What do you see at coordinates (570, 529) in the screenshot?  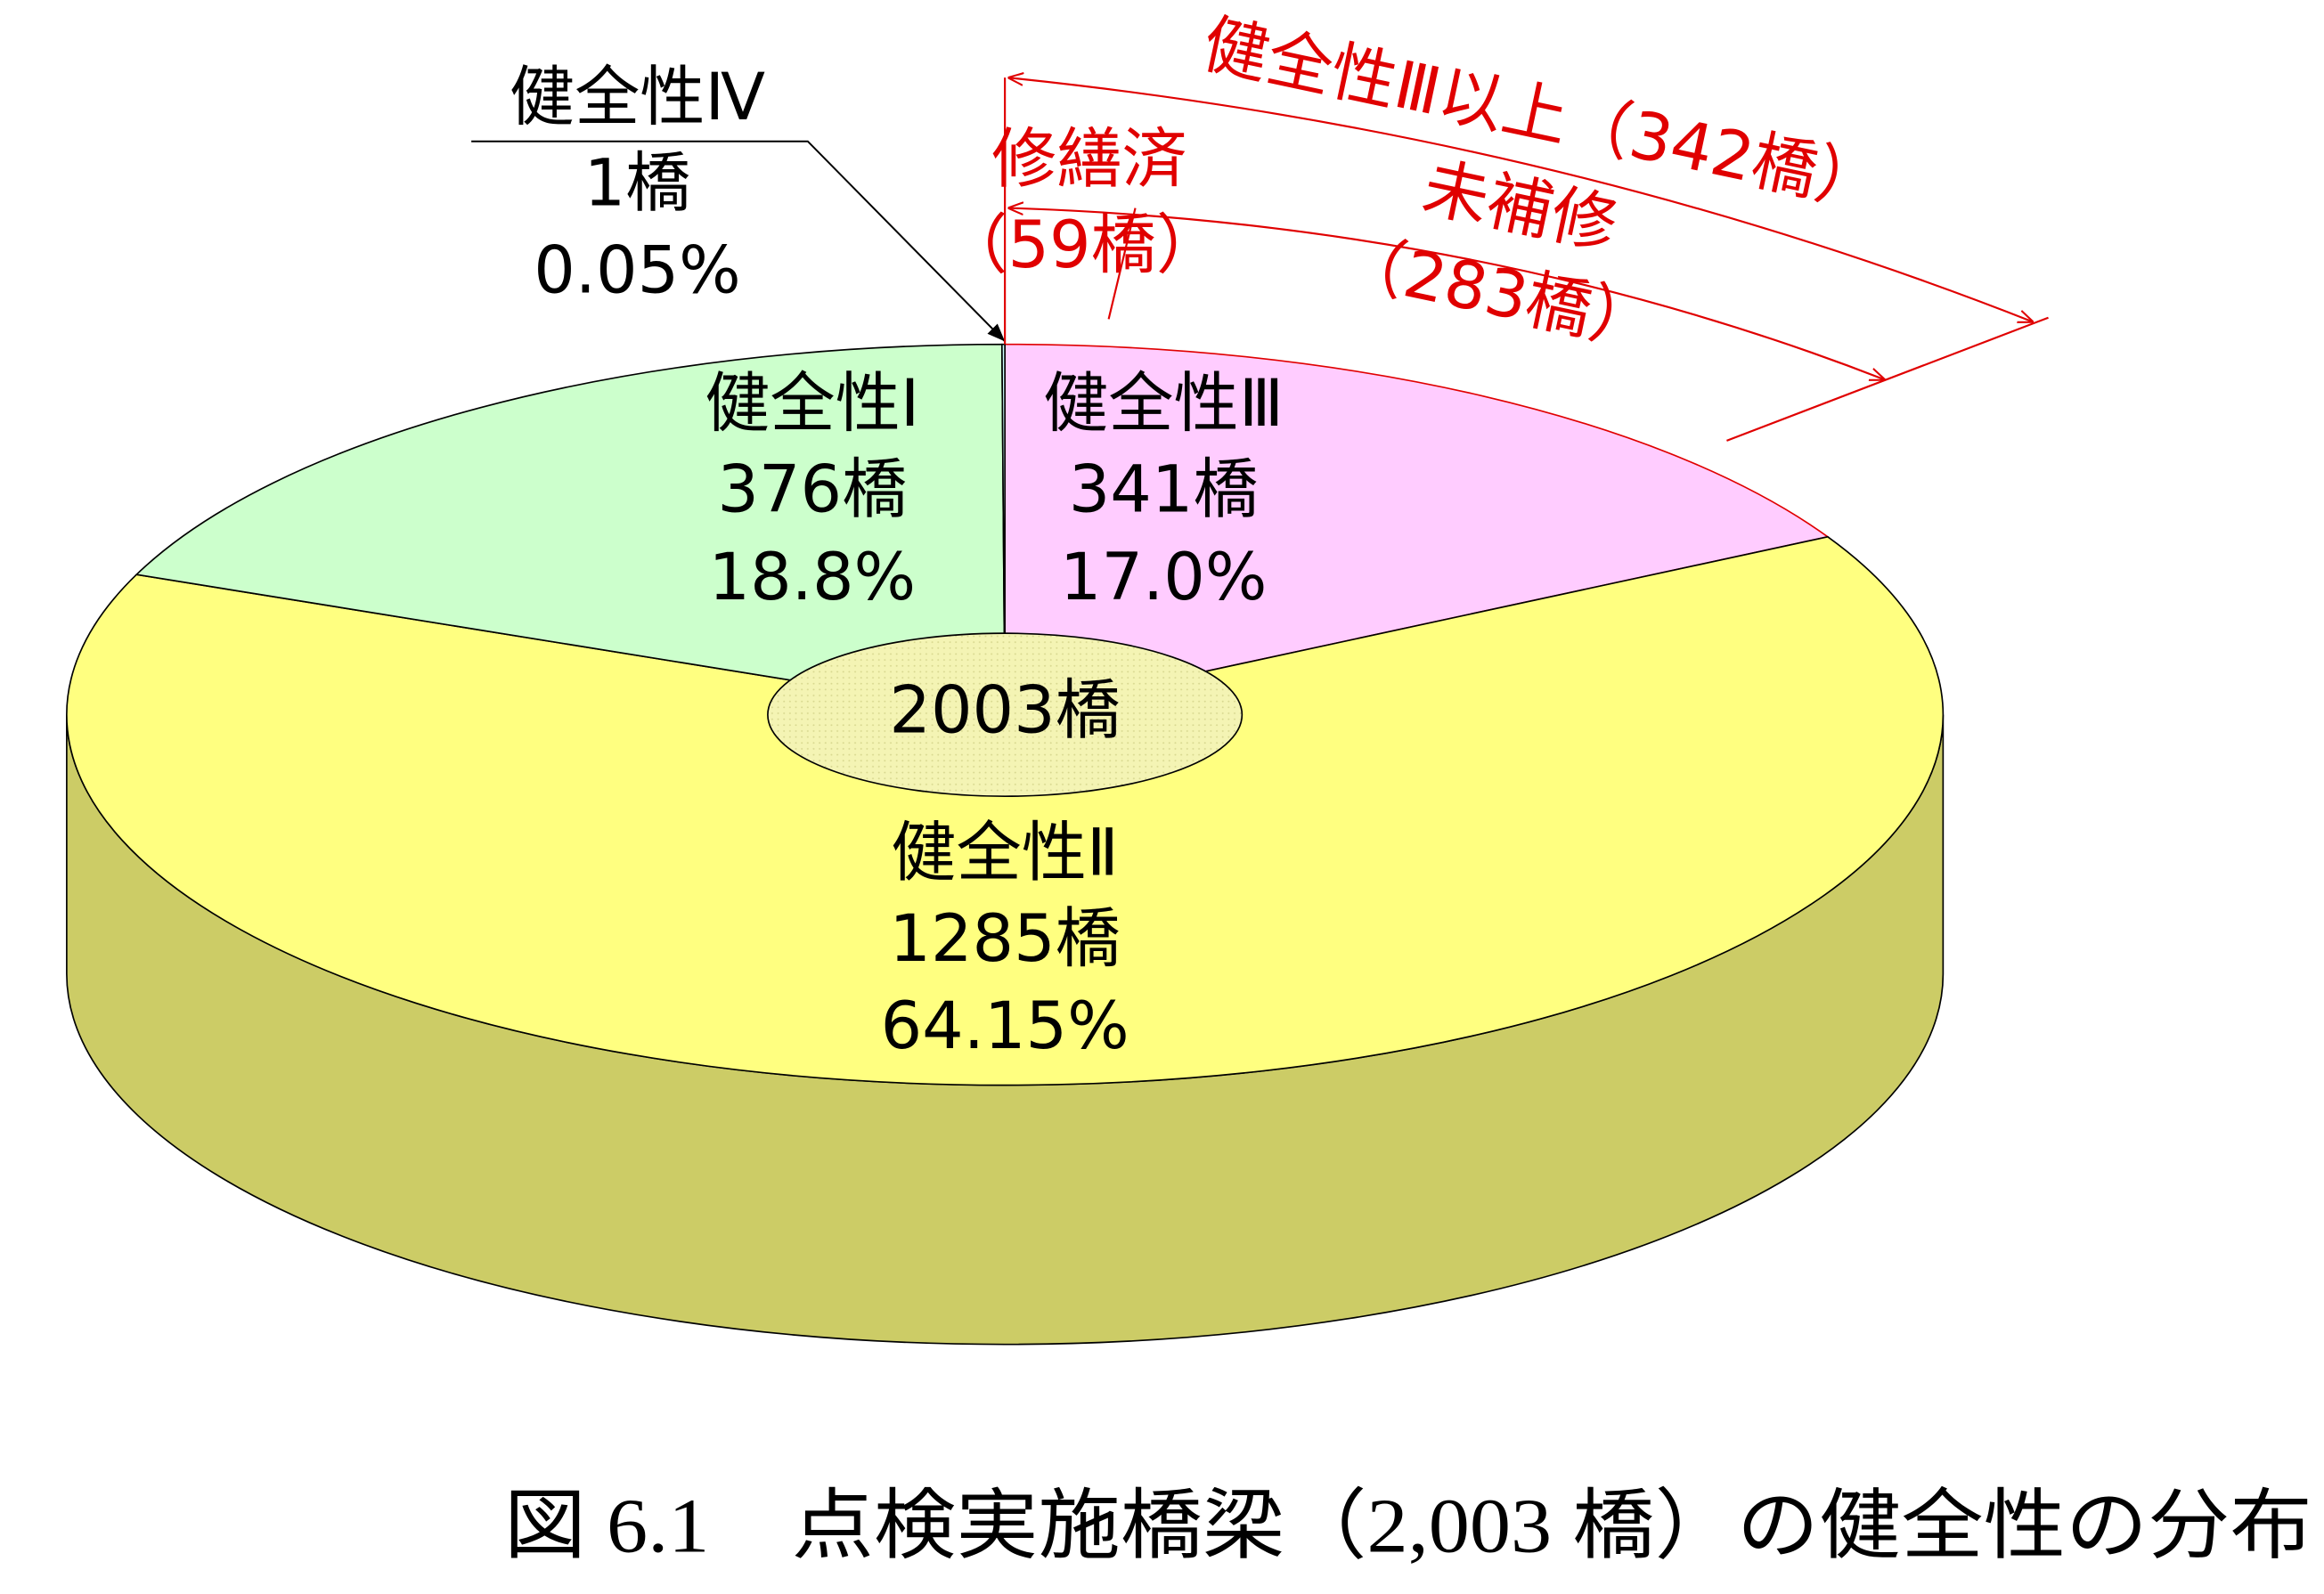 I see `slice` at bounding box center [570, 529].